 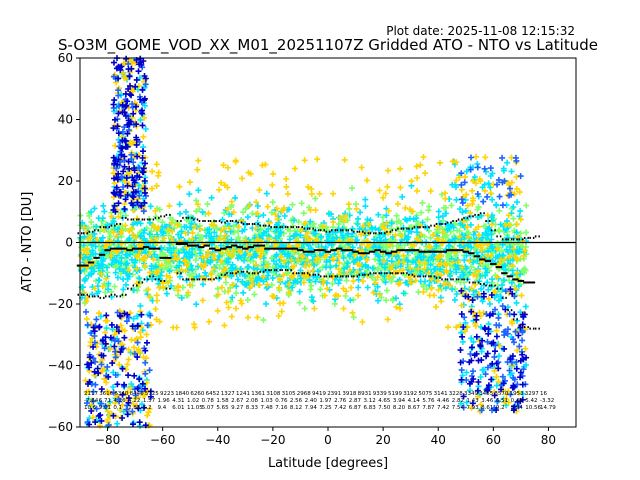 What do you see at coordinates (425, 394) in the screenshot?
I see `table-cell: 5075` at bounding box center [425, 394].